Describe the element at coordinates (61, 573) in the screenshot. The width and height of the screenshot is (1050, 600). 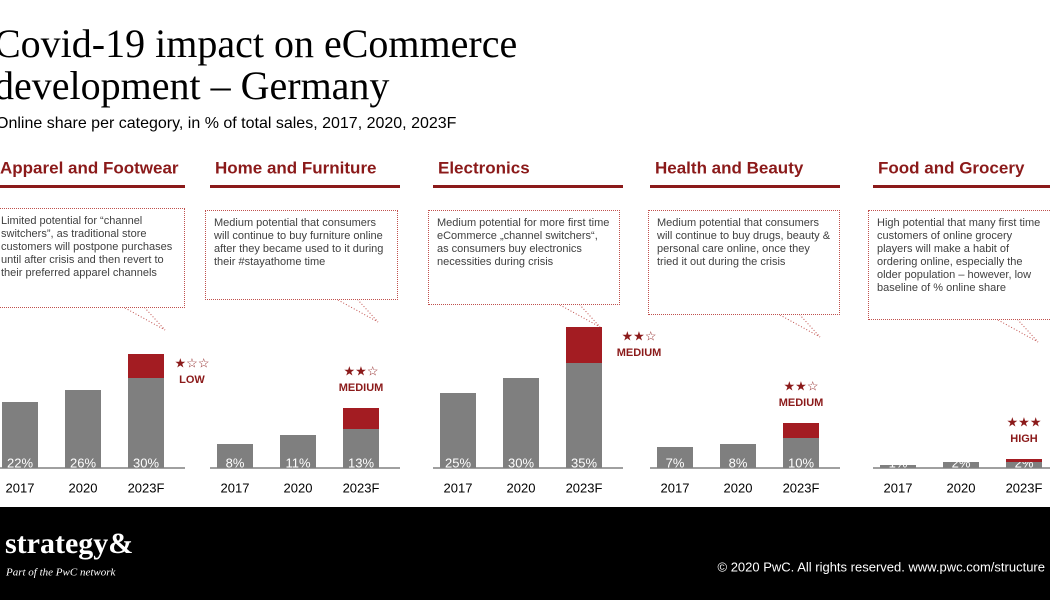
I see `tagline: Part of the PwC network` at that location.